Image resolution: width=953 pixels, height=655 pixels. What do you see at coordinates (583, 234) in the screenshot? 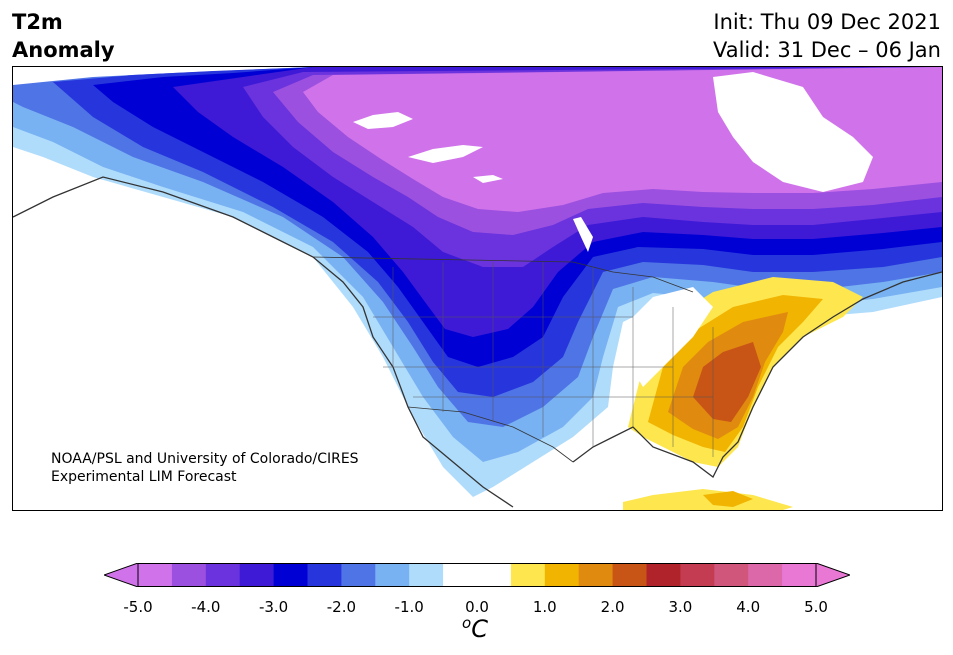
I see `lake-winnipeg` at bounding box center [583, 234].